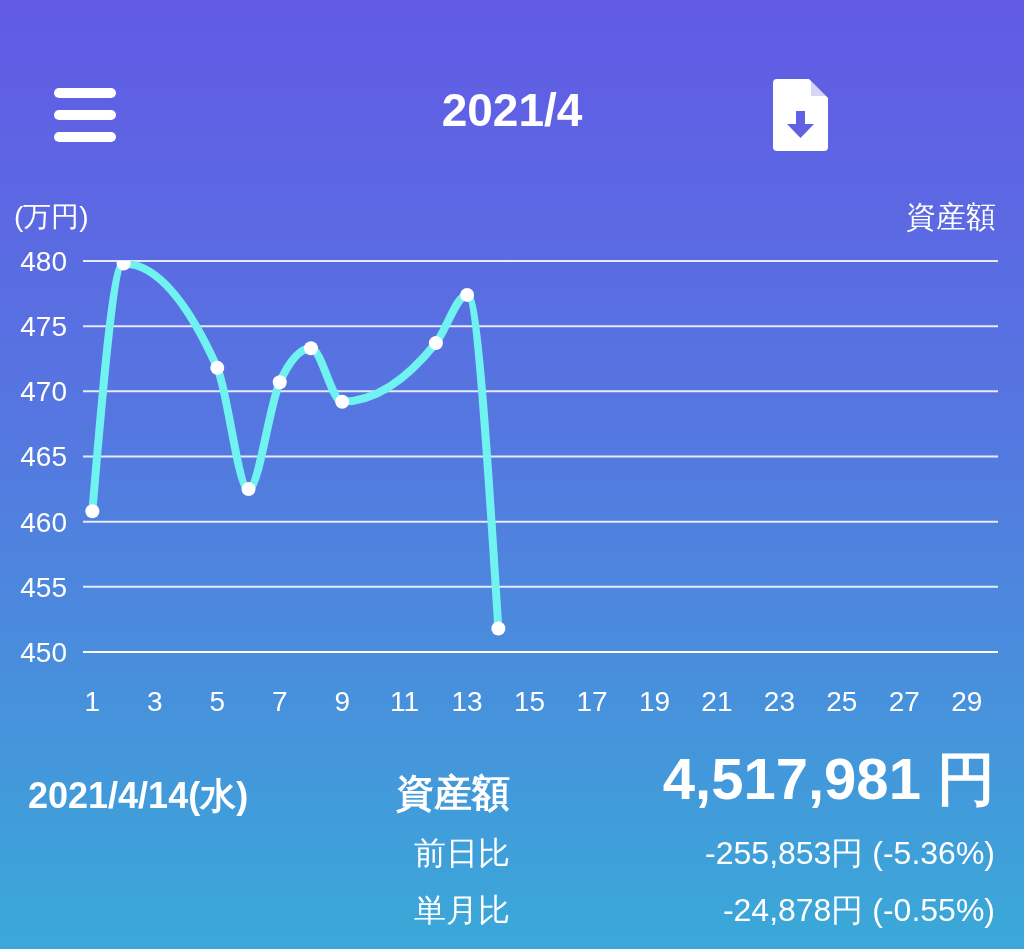 The image size is (1024, 949). I want to click on x-tick-label: 25, so click(842, 701).